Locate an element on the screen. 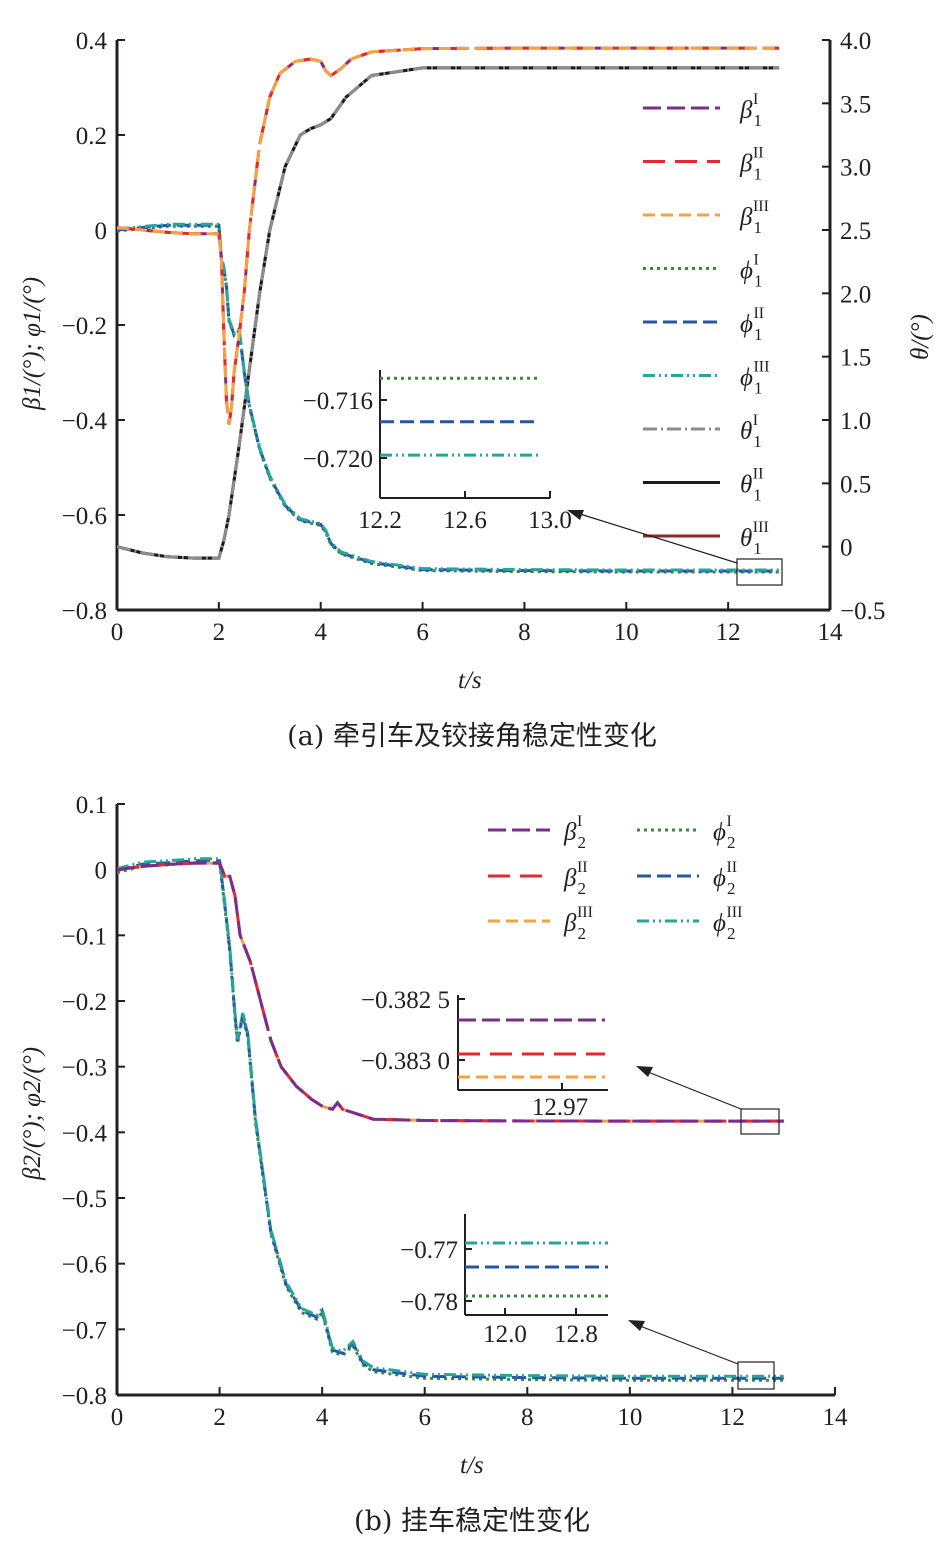  chart-a-y2-tick-label: 1.5 is located at coordinates (855, 358).